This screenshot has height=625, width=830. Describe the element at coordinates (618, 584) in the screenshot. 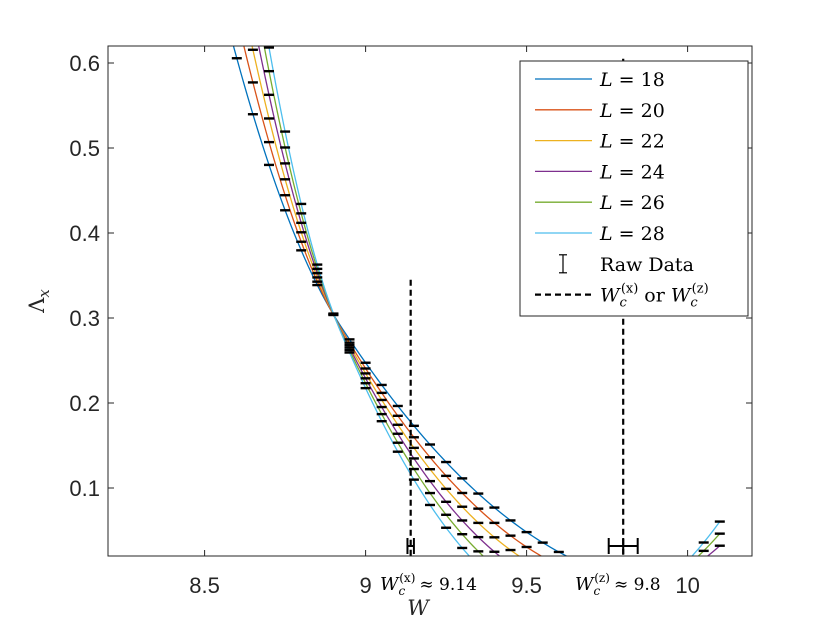

I see `critical-annotation-1: Wc(z) ≈ 9.8` at that location.